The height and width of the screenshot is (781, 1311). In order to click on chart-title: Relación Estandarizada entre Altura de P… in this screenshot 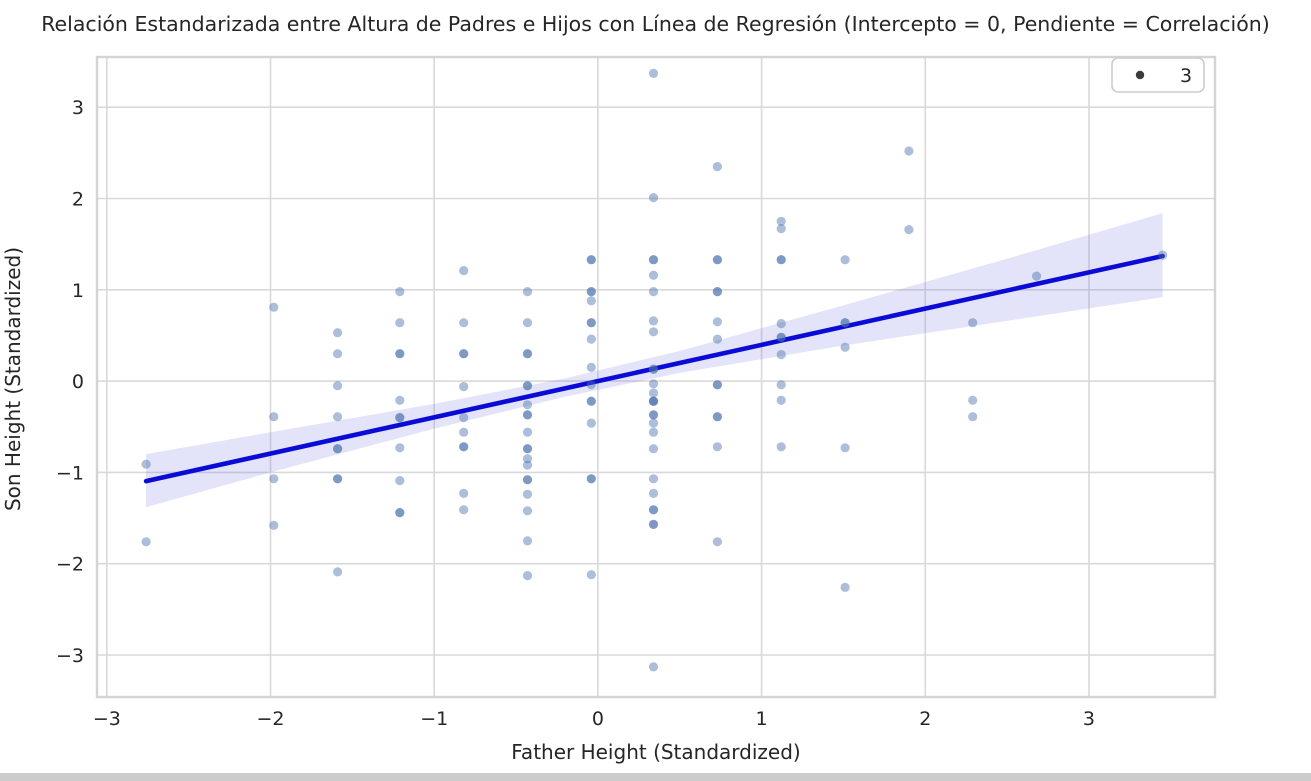, I will do `click(655, 24)`.